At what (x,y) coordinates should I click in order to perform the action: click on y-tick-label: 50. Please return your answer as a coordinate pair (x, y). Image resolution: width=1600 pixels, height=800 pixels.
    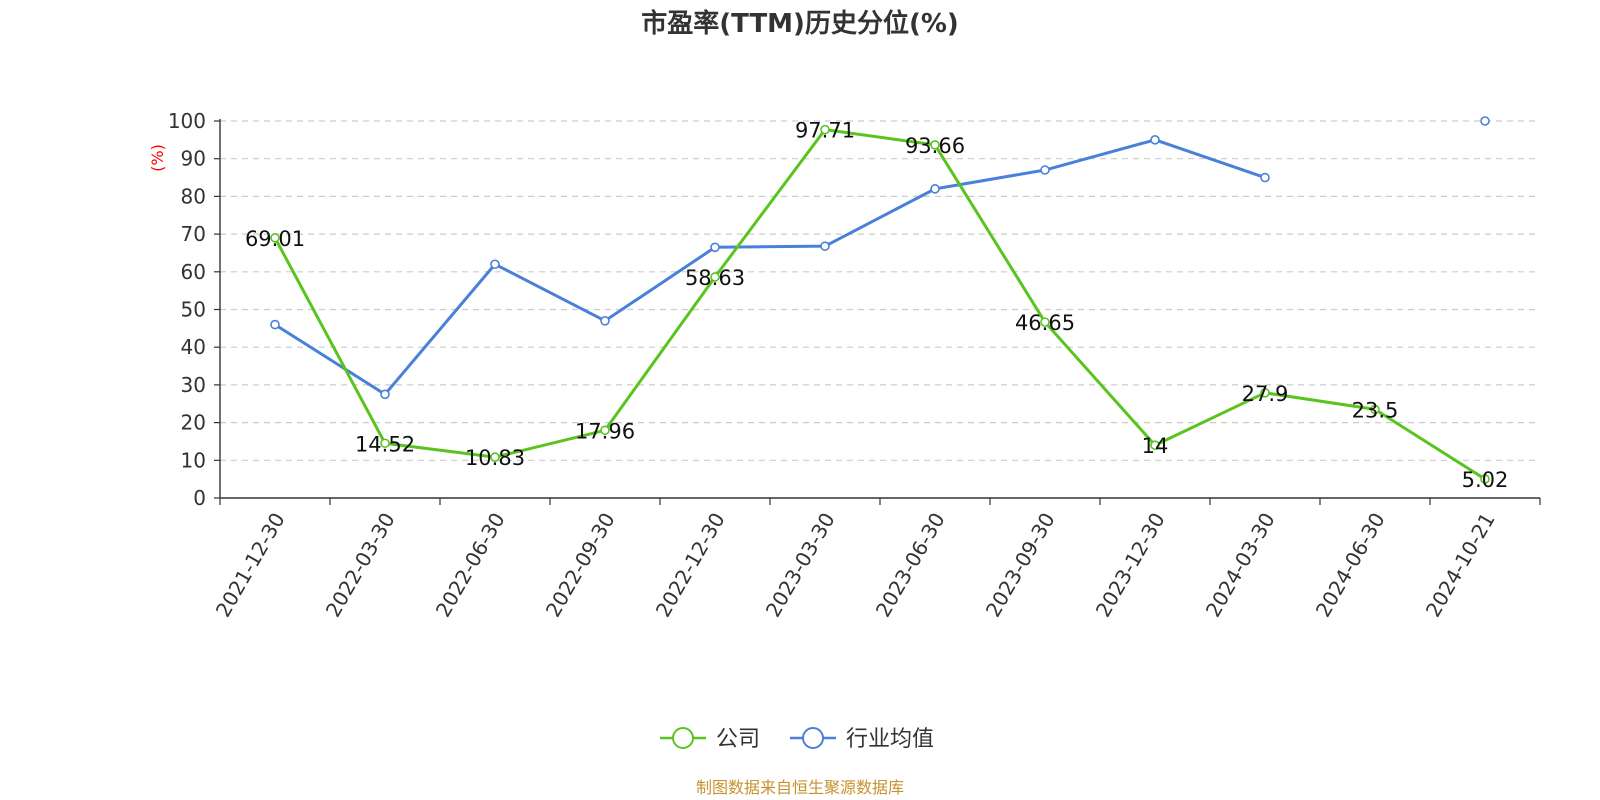
    Looking at the image, I should click on (193, 310).